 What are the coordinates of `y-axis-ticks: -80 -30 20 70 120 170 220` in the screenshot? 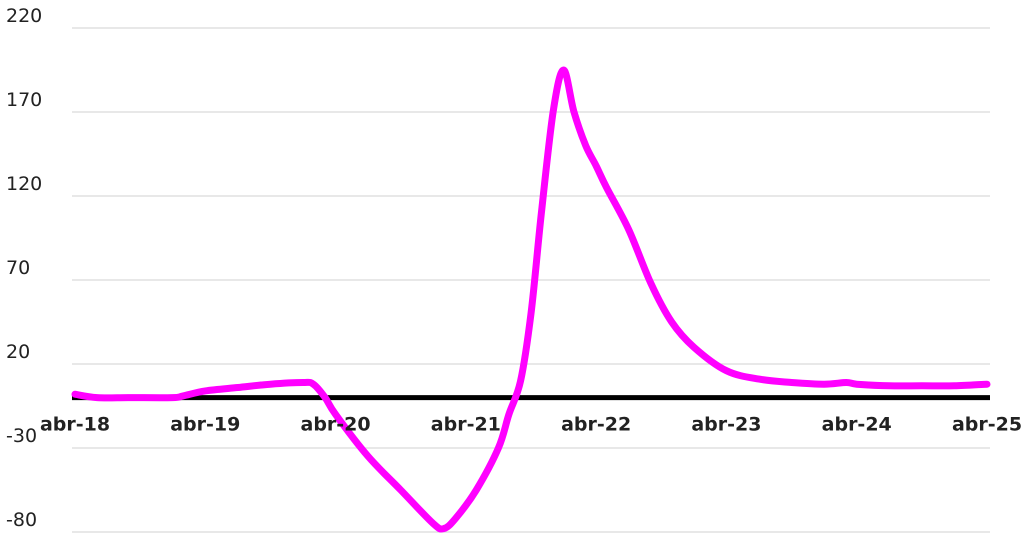 It's located at (24, 268).